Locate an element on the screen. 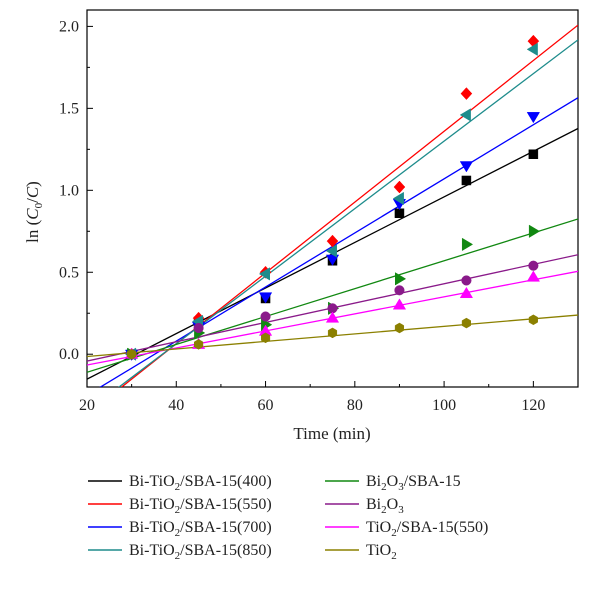  x-tick-label-1: 40 is located at coordinates (176, 405).